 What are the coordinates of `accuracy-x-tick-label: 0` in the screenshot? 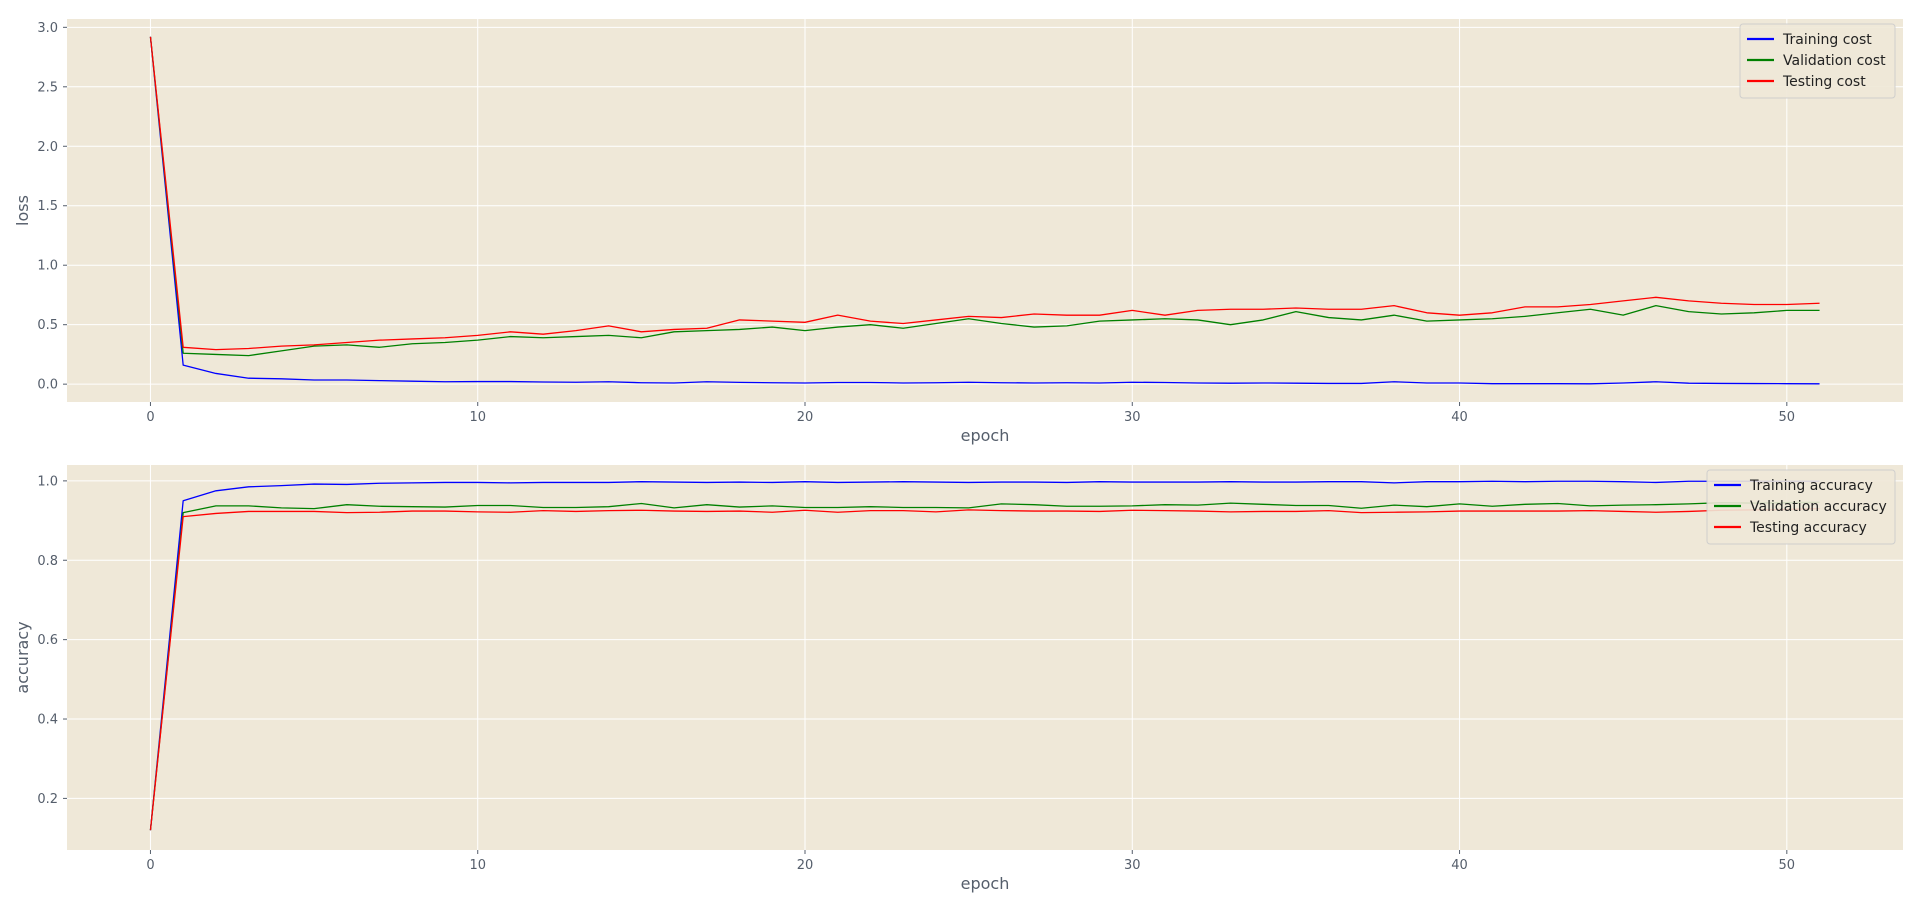 It's located at (150, 865).